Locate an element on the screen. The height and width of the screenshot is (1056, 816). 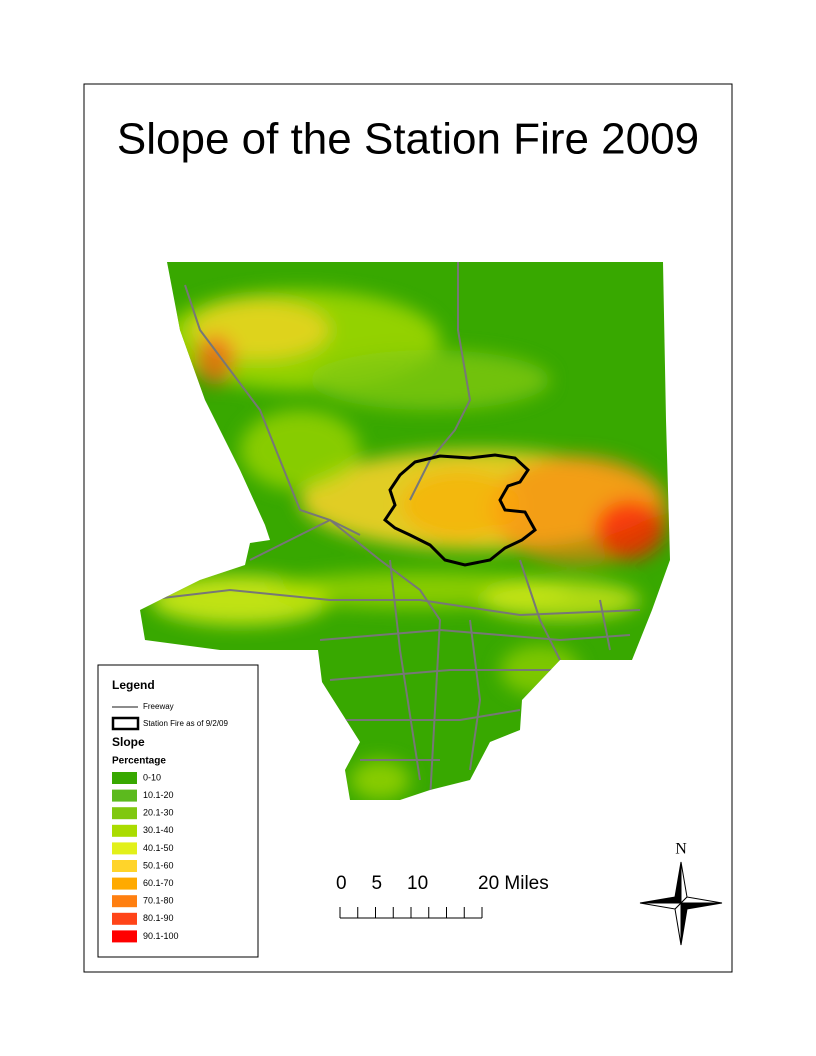
scale-label: 10 is located at coordinates (417, 883).